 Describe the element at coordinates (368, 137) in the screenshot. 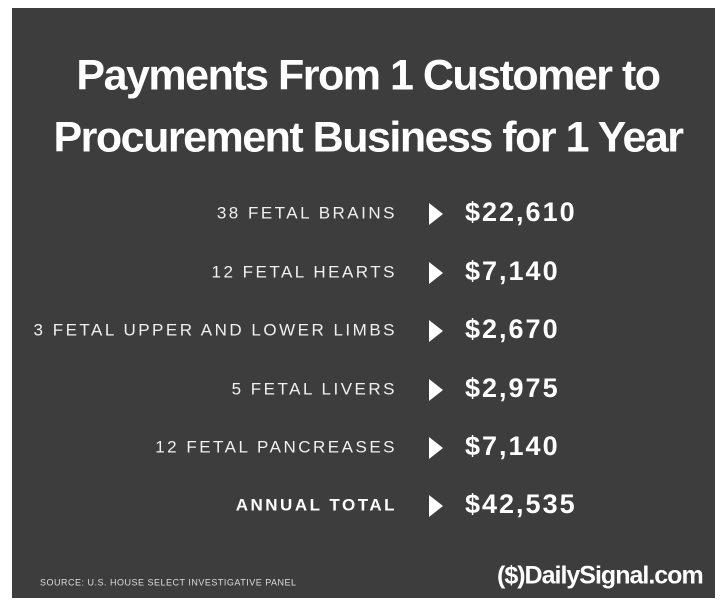

I see `title-line: Procurement Business for 1 Year` at that location.